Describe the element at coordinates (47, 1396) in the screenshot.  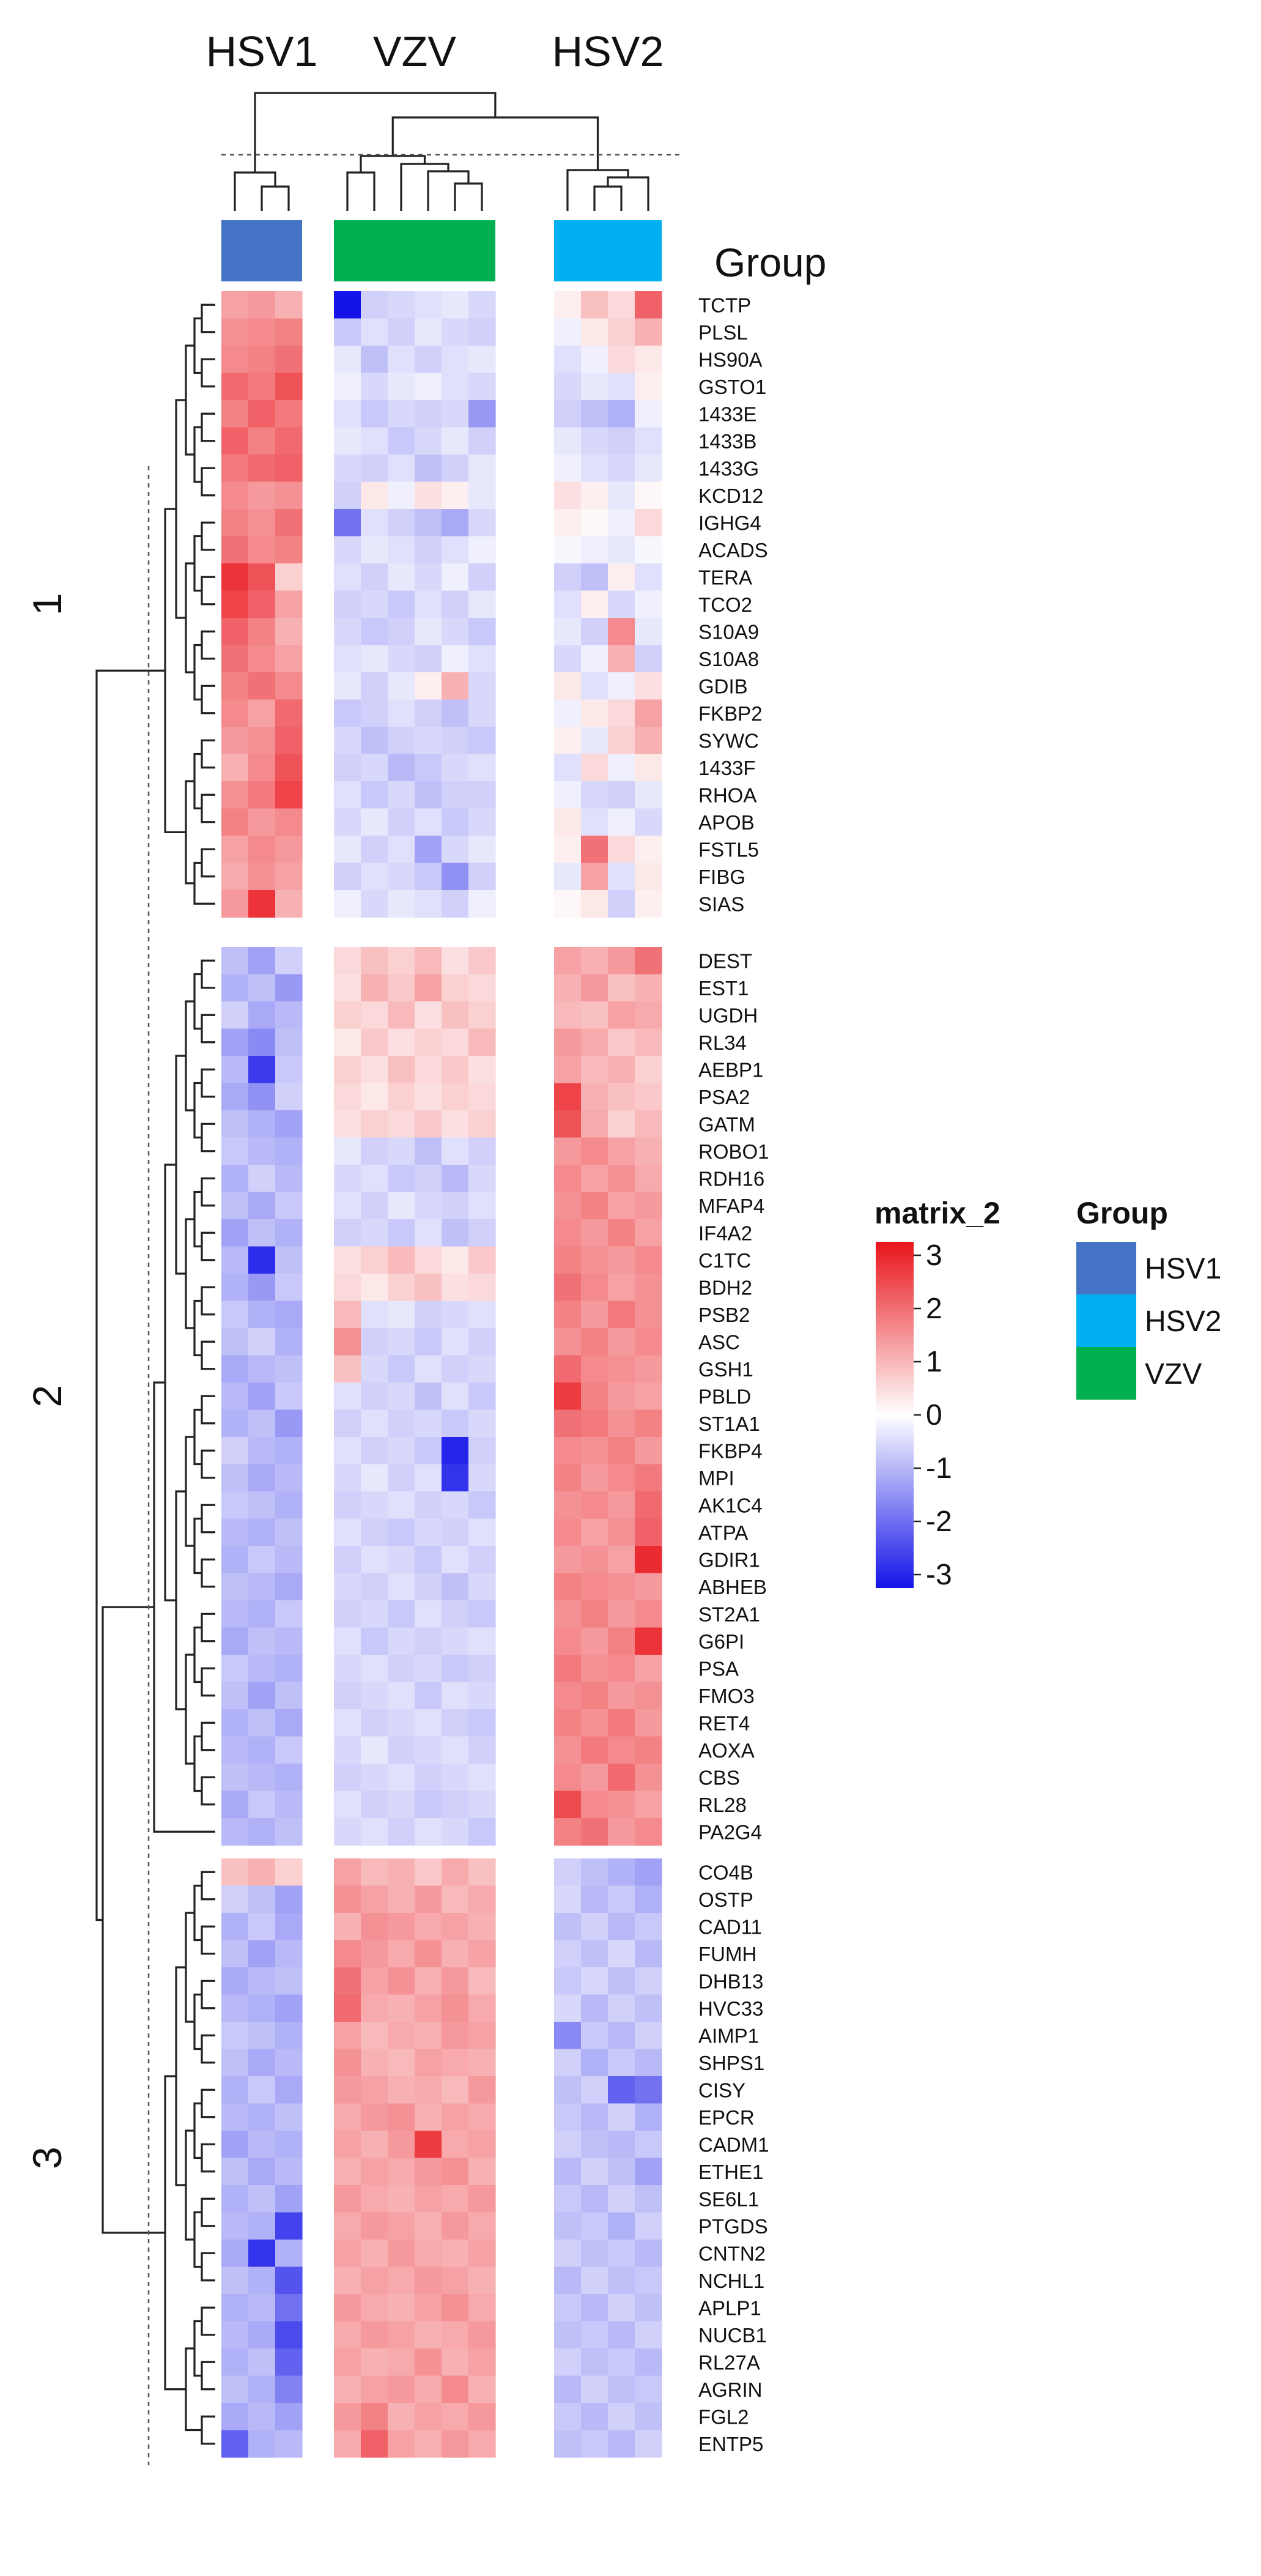
I see `row-cluster-label: 2` at that location.